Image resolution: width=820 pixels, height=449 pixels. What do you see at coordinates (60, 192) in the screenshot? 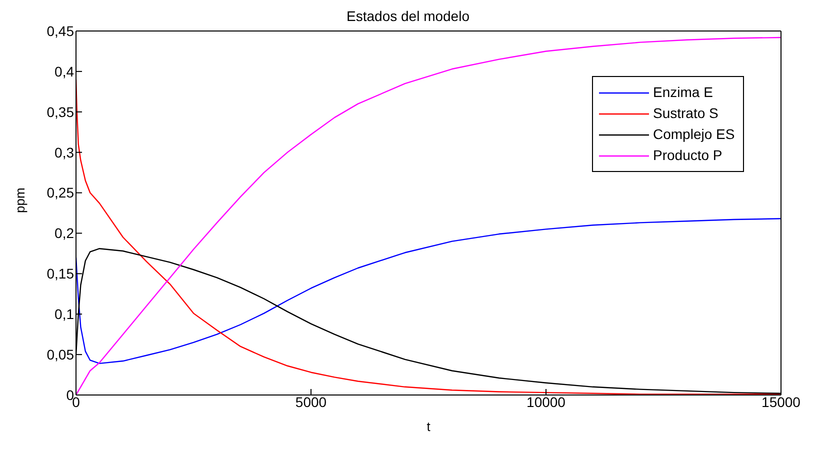
I see `y-tick-label: 0,25` at bounding box center [60, 192].